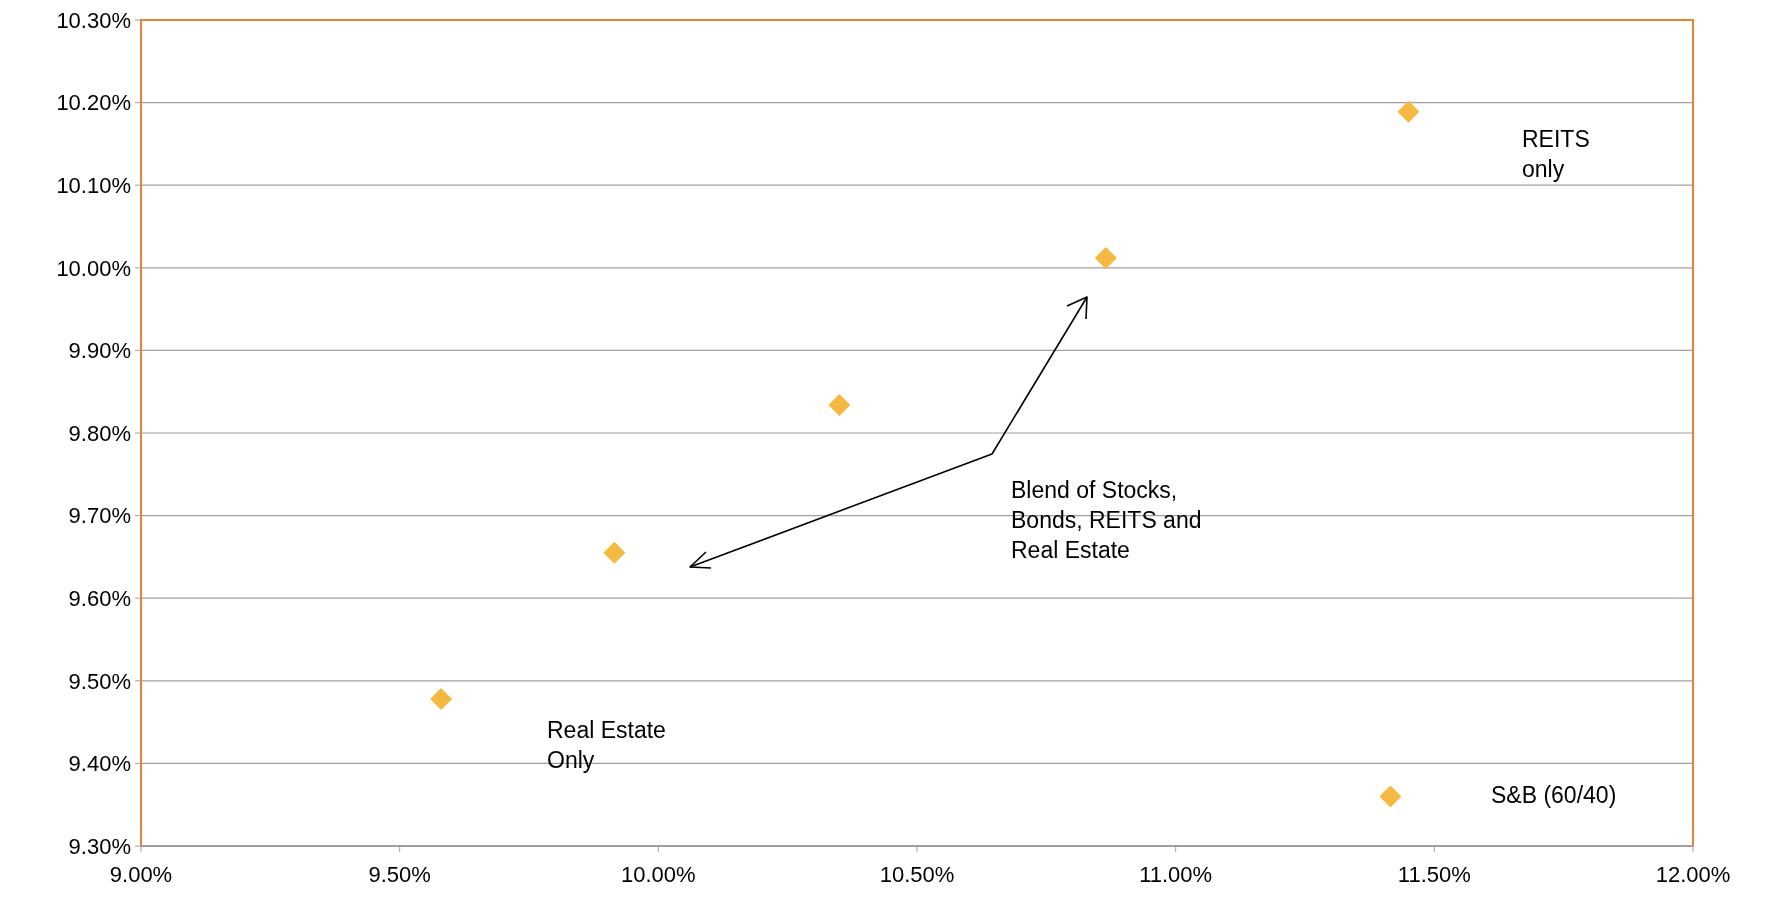  Describe the element at coordinates (606, 745) in the screenshot. I see `annotation: Real Estate Only` at that location.